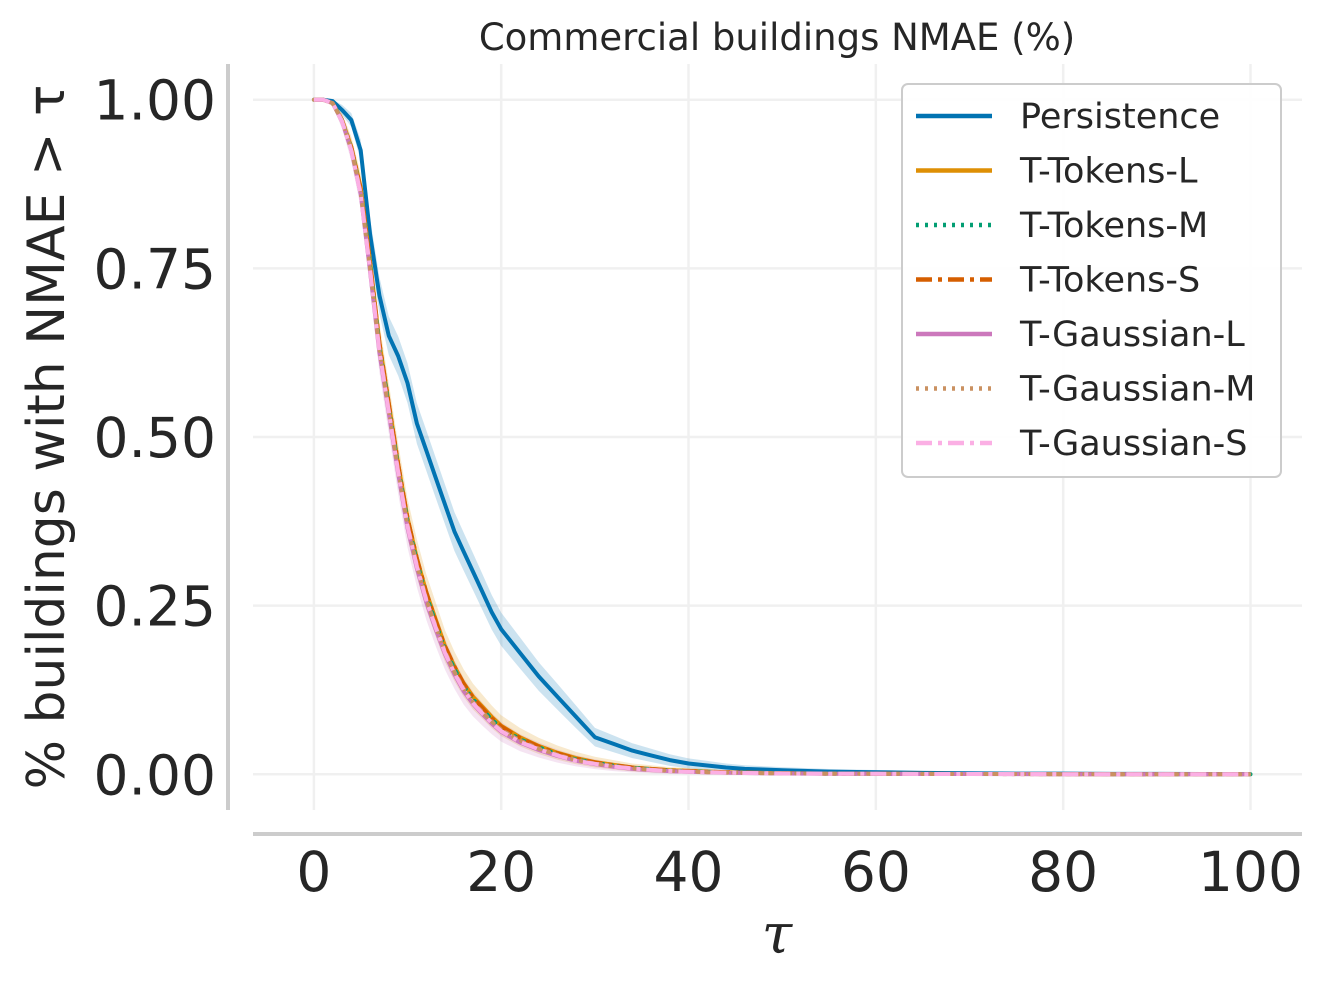 The image size is (1328, 989). Describe the element at coordinates (155, 775) in the screenshot. I see `y-tick-label: 0.00` at that location.